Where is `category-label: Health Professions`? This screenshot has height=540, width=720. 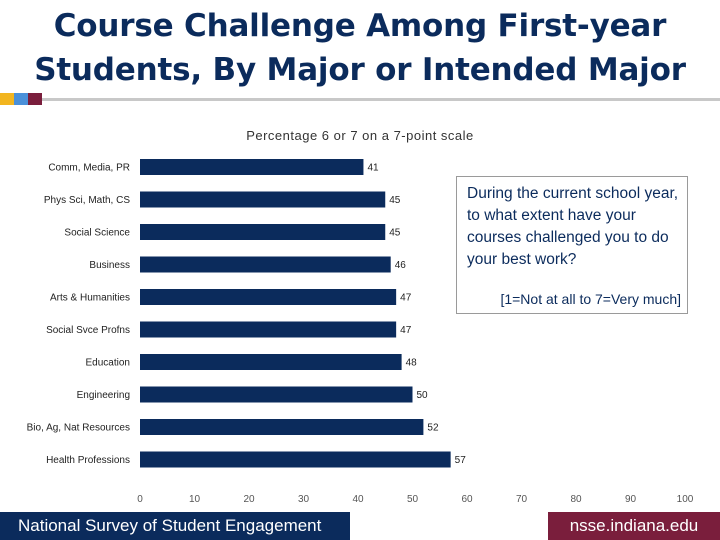
category-label: Health Professions is located at coordinates (88, 460).